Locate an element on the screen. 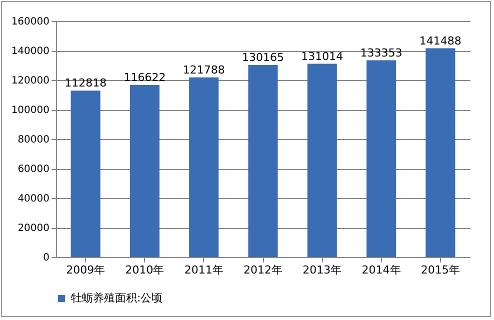  x-tick-label: 2014年 is located at coordinates (381, 270).